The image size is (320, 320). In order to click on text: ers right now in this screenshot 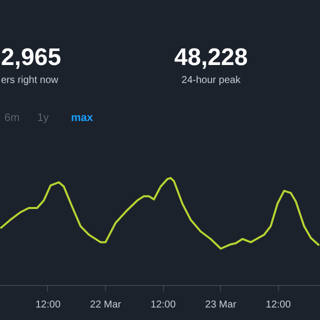, I will do `click(30, 80)`.